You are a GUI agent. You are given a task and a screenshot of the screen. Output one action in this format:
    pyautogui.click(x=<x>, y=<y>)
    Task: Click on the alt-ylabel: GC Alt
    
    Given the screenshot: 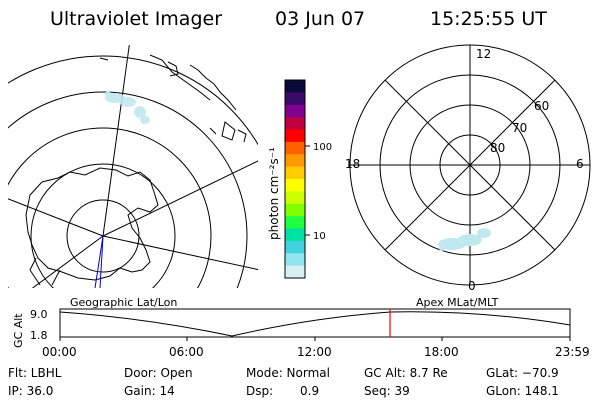 What is the action you would take?
    pyautogui.click(x=18, y=330)
    